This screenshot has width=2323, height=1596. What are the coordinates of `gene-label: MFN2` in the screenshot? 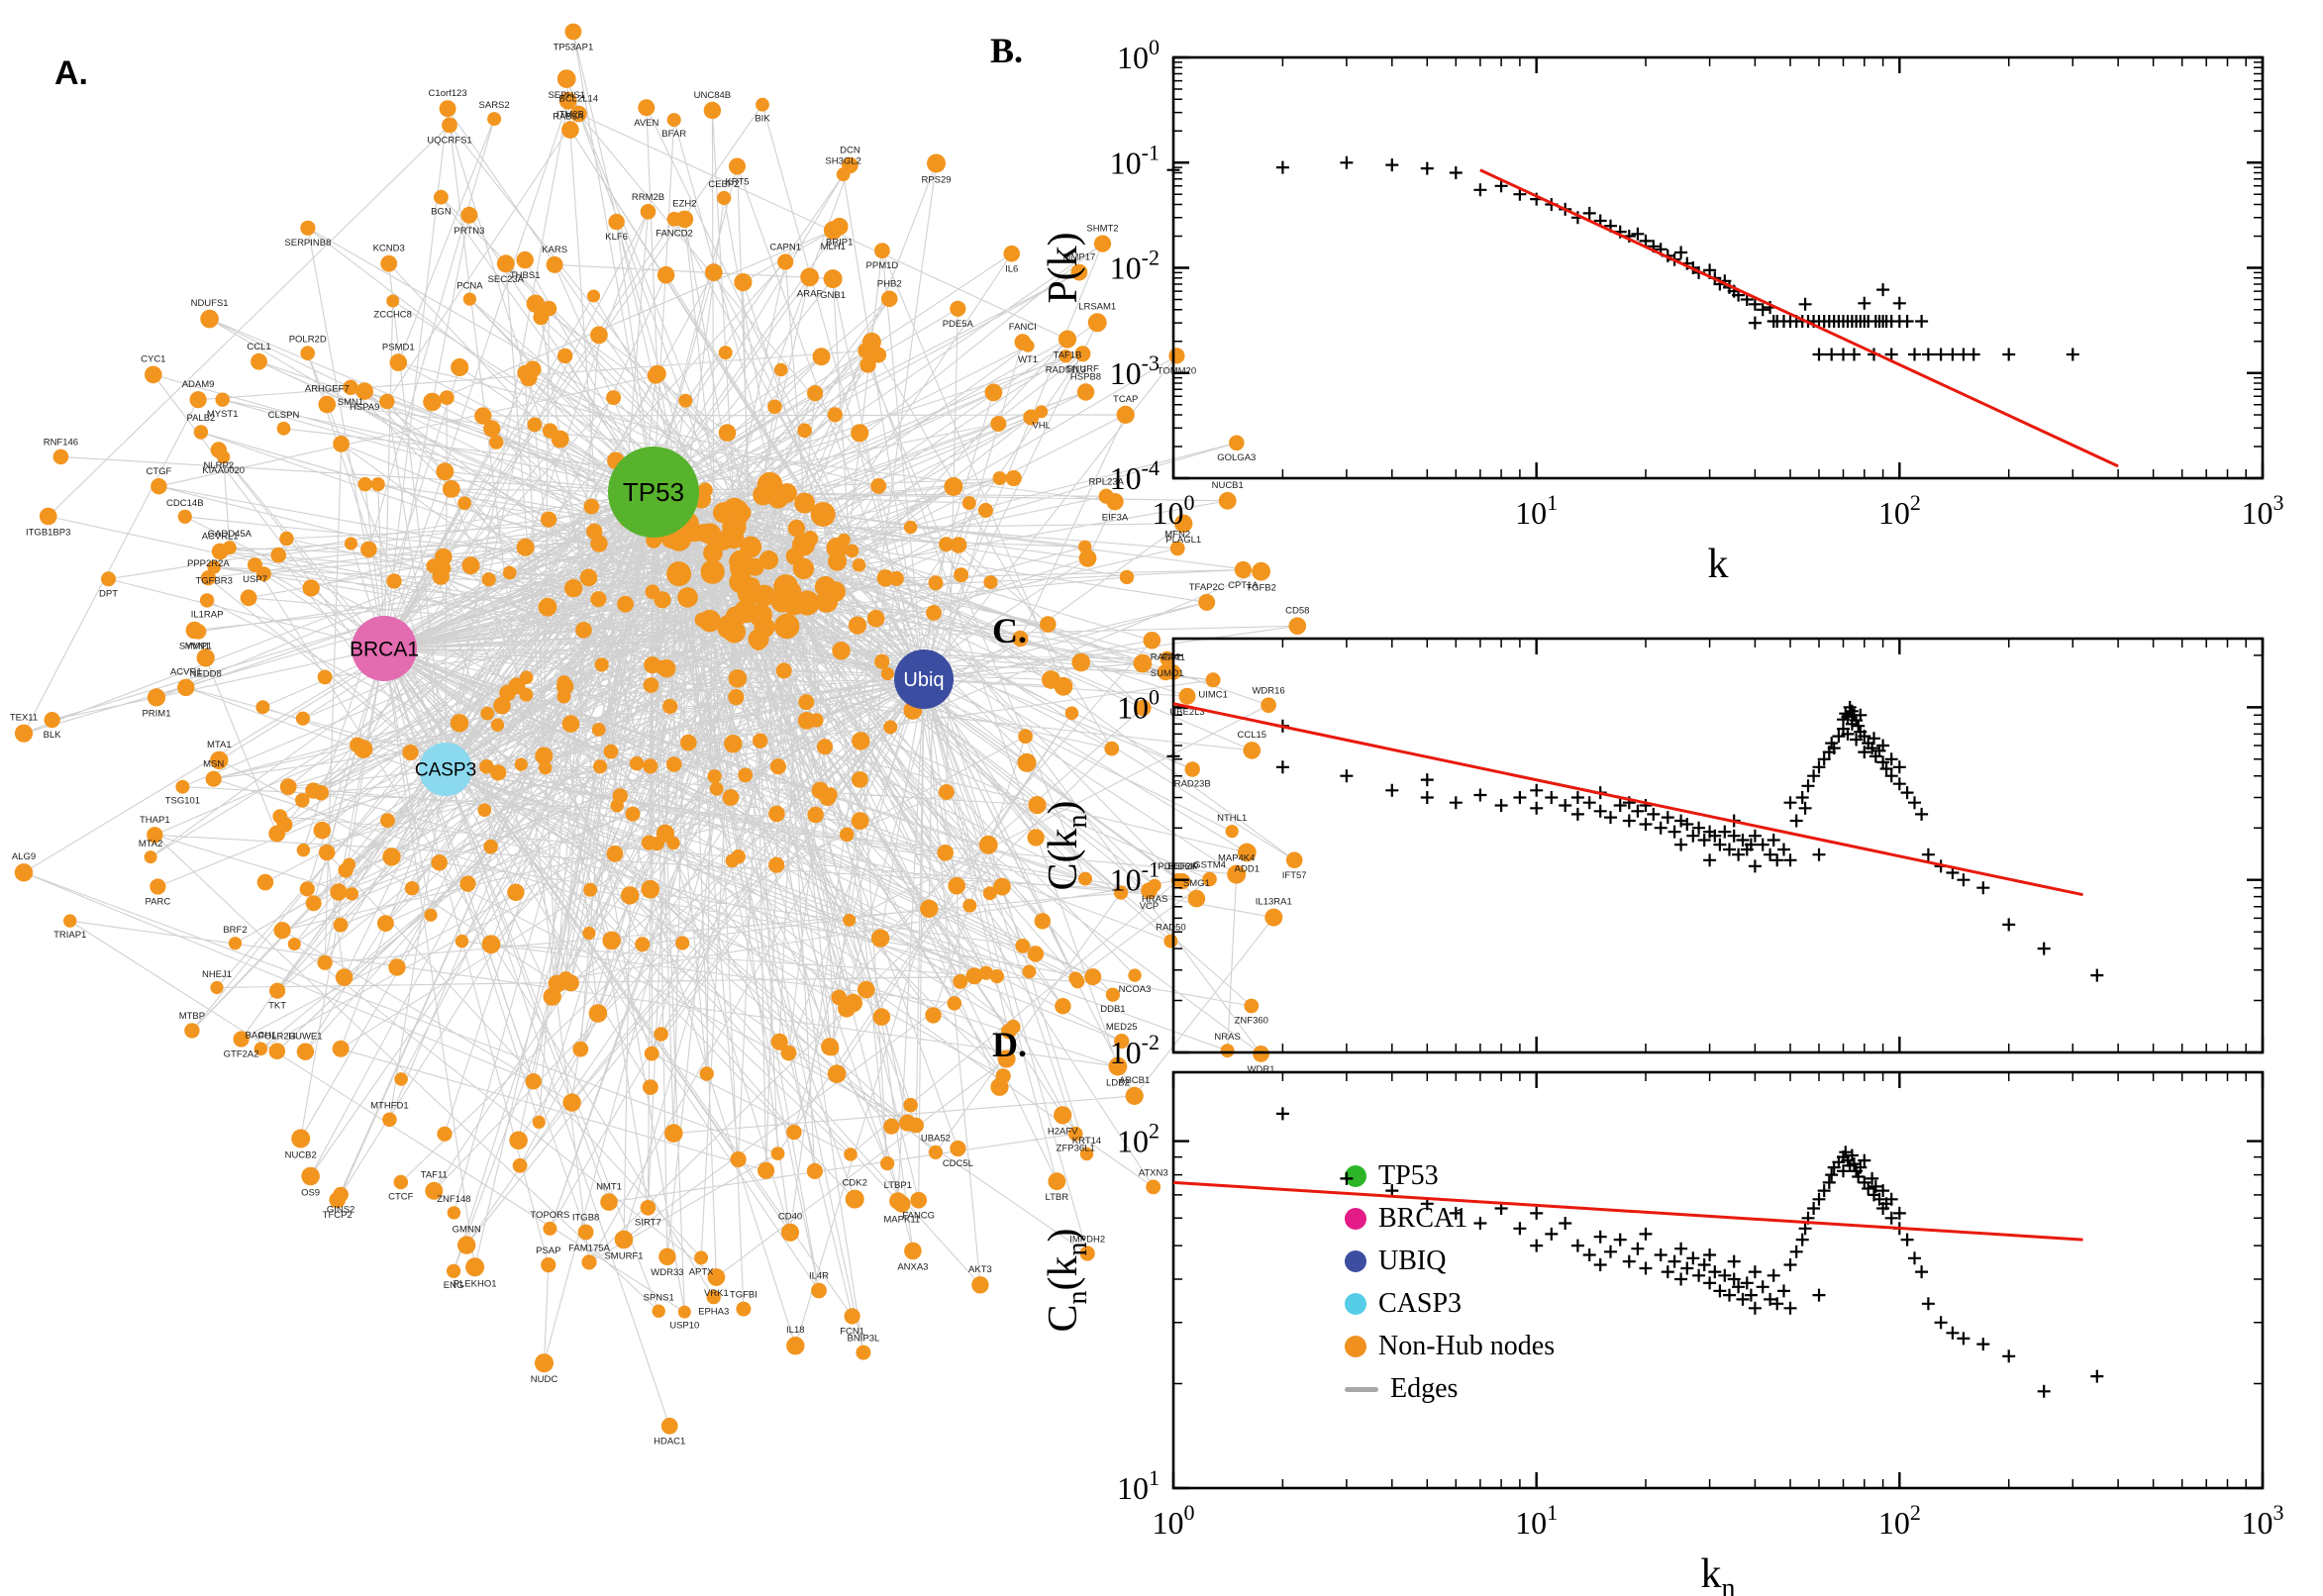 It's located at (1177, 535).